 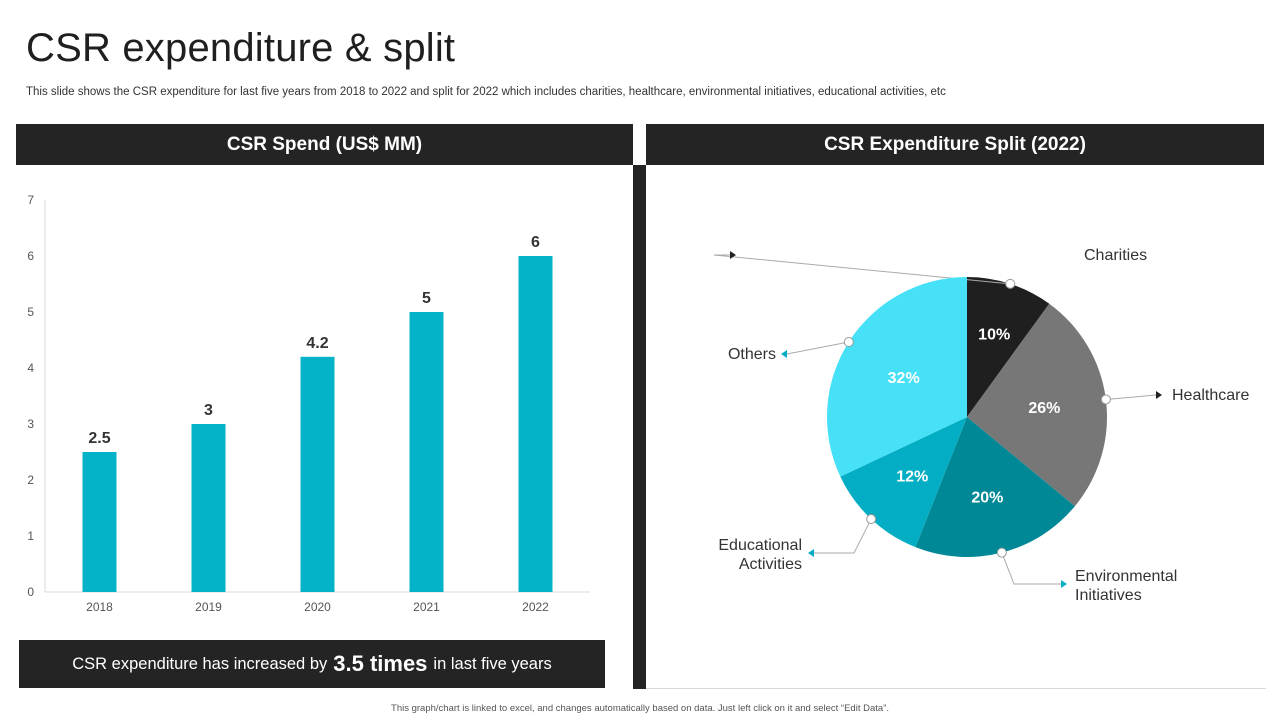 What do you see at coordinates (956, 688) in the screenshot?
I see `panel-bottom-border` at bounding box center [956, 688].